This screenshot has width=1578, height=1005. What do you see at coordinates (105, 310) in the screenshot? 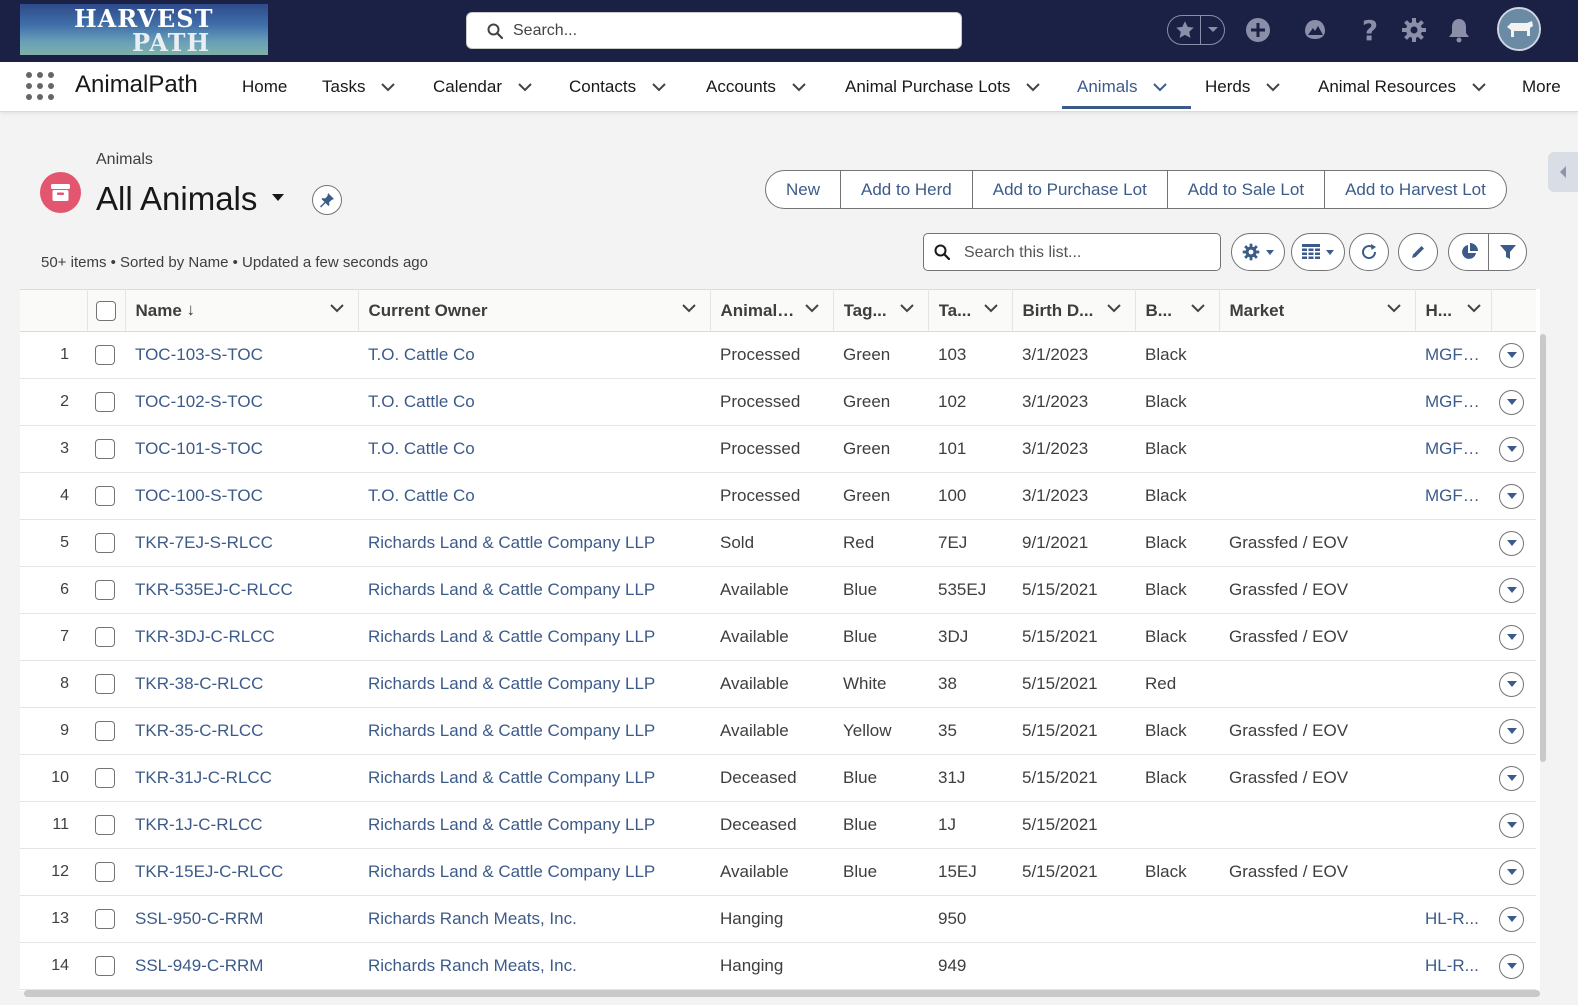
I see `select-all-checkbox` at bounding box center [105, 310].